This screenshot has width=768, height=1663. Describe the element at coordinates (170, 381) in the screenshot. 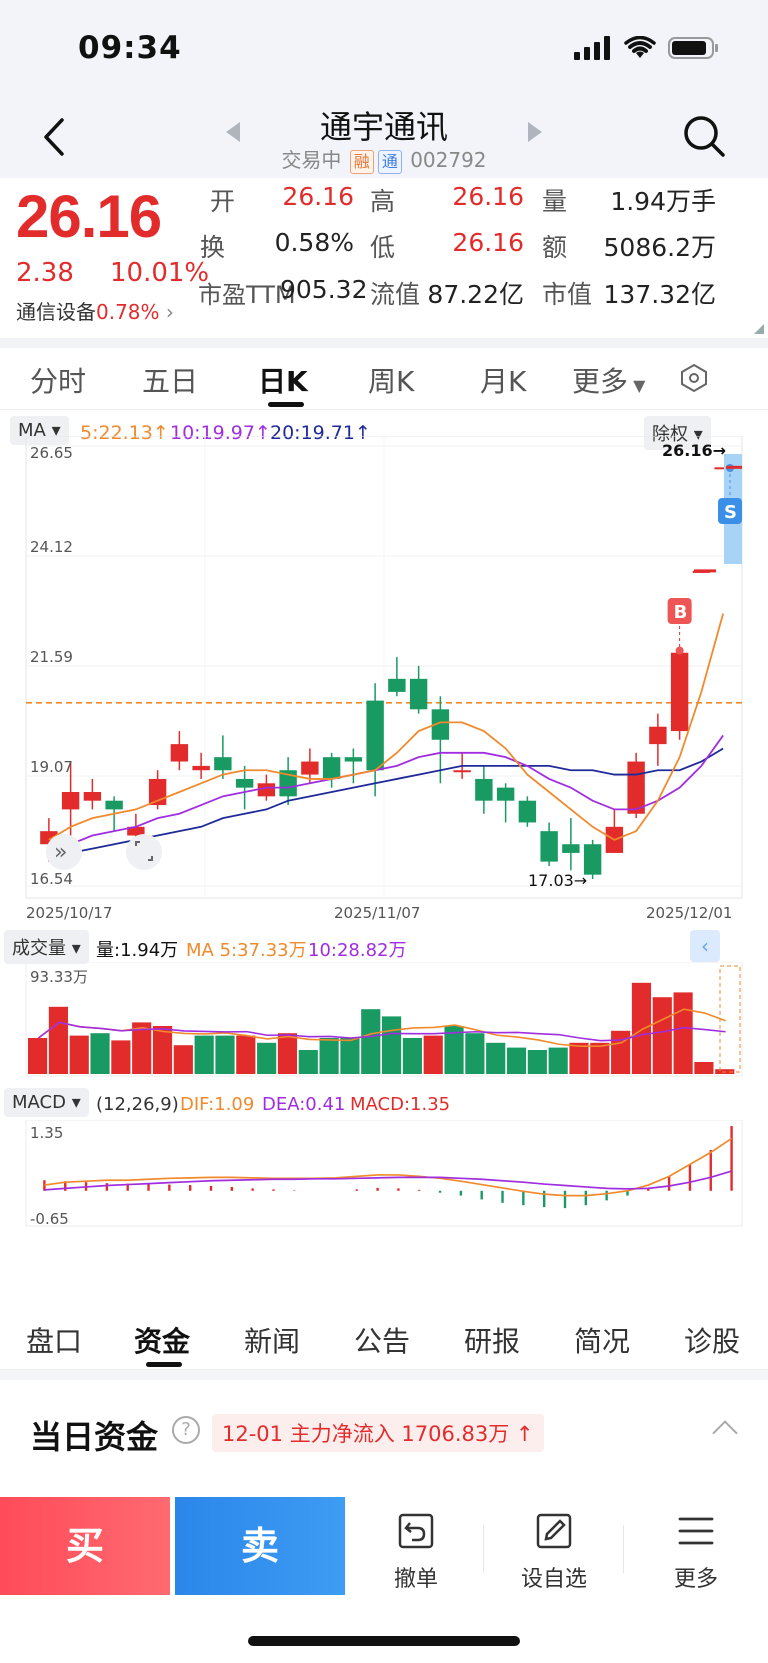

I see `tab-five-day: 五日` at that location.